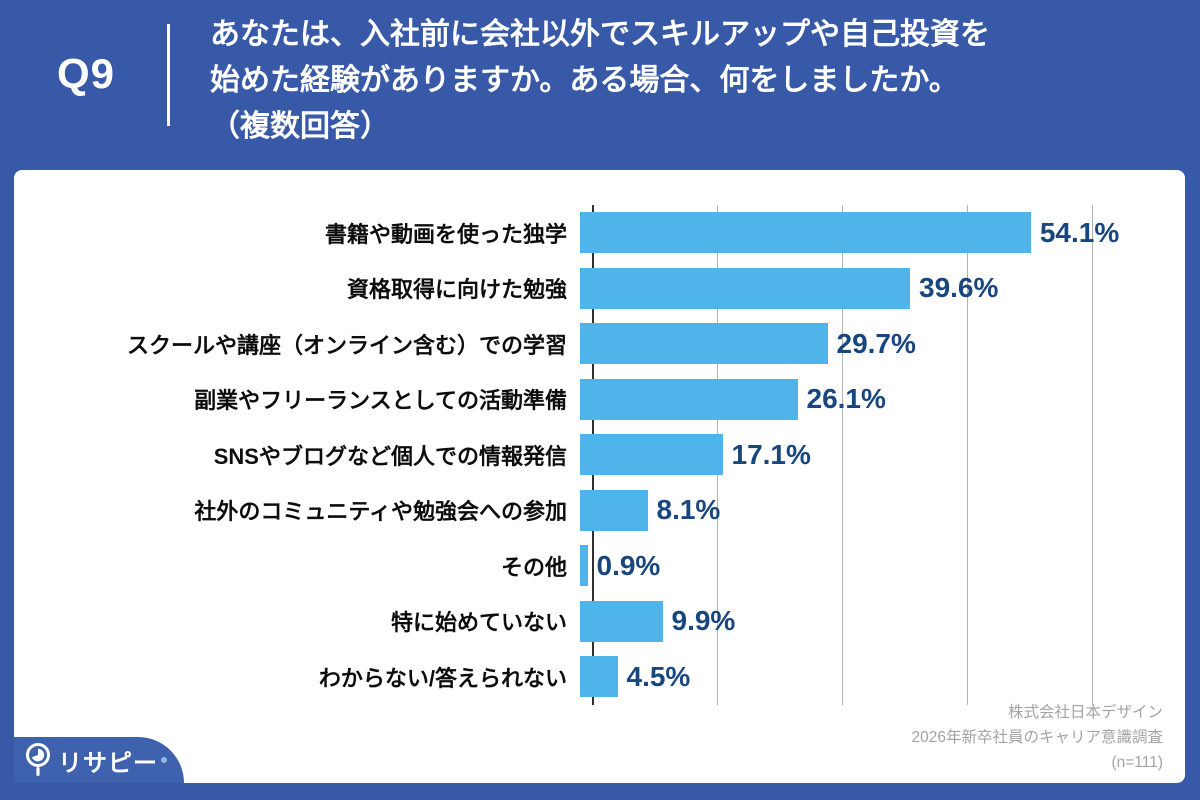 The width and height of the screenshot is (1200, 800). Describe the element at coordinates (882, 677) in the screenshot. I see `bar-area: 4.5%` at that location.